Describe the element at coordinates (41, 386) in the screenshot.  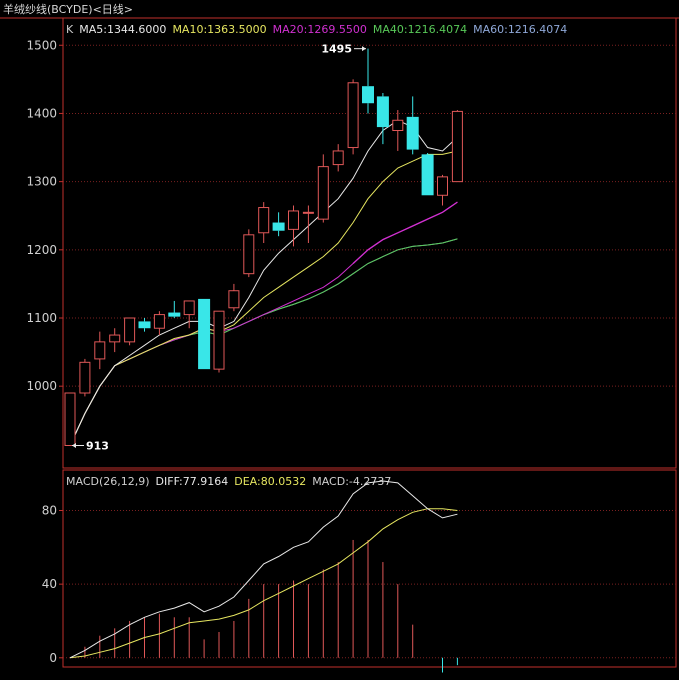
I see `price-tick-label: 1000` at that location.